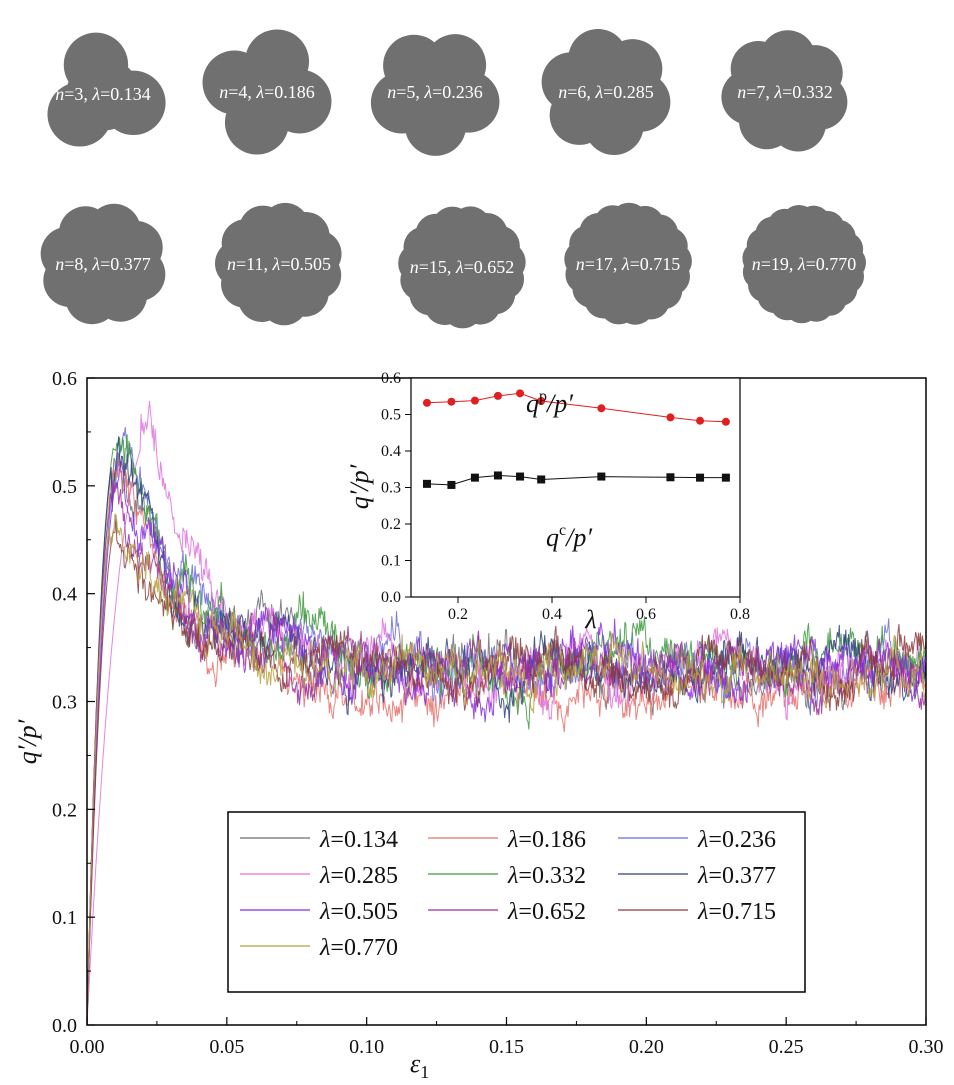  I want to click on inset-y-tick-label: 0.5, so click(391, 415).